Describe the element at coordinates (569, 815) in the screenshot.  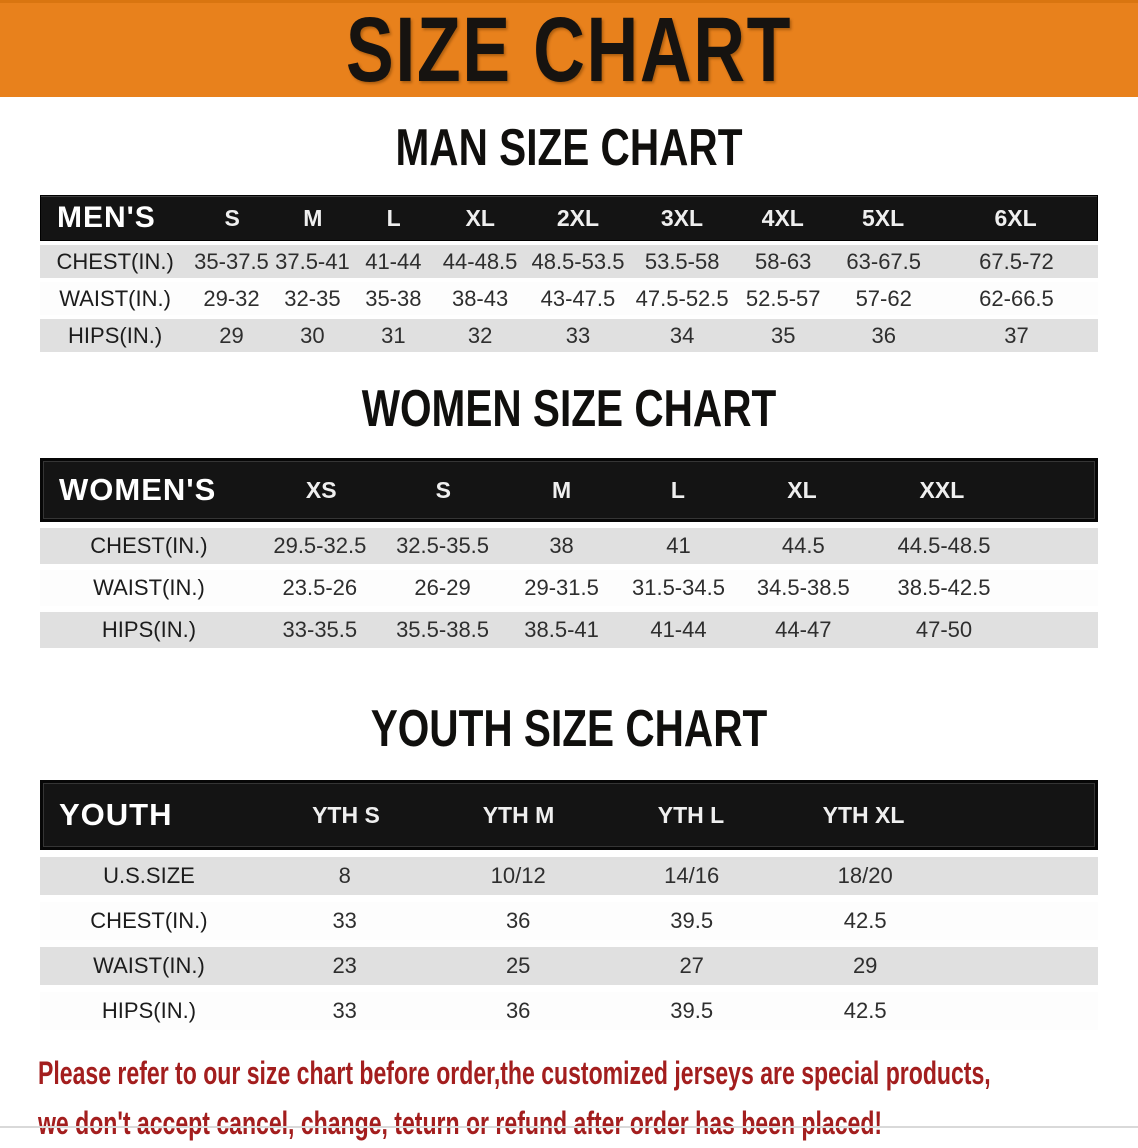
I see `youth-table-header: YOUTH YTH S YTH M YTH L YTH XL` at that location.